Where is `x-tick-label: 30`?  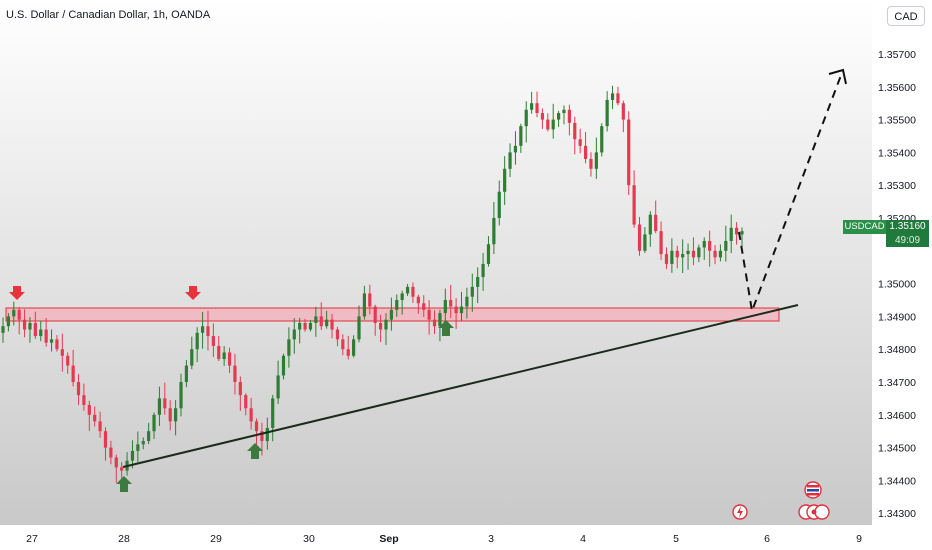
x-tick-label: 30 is located at coordinates (309, 539).